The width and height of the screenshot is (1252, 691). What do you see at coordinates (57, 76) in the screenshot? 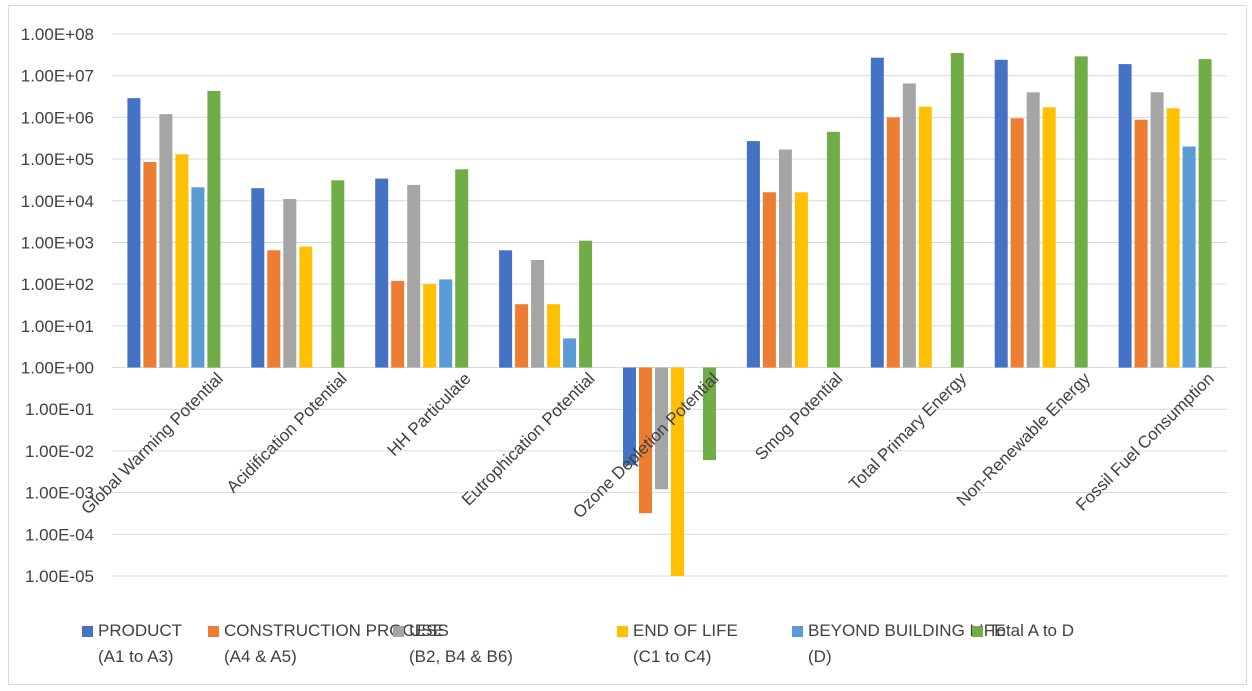
I see `y-tick-label: 1.00E+07` at bounding box center [57, 76].